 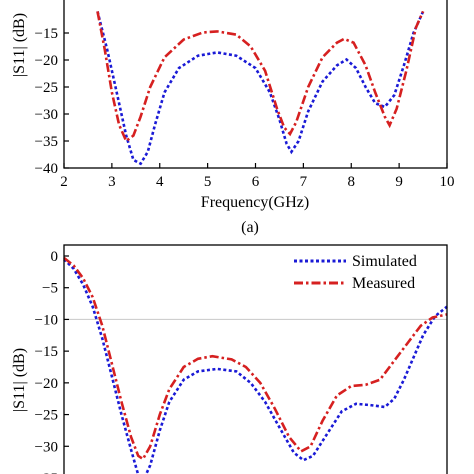 What do you see at coordinates (304, 182) in the screenshot?
I see `chart-a-x-tick-label: 7` at bounding box center [304, 182].